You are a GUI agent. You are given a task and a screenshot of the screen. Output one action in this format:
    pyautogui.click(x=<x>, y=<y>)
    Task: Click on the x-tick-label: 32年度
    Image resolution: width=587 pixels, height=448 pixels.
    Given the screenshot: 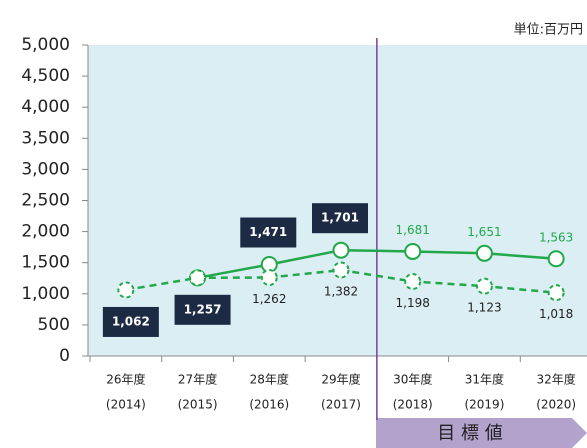 What is the action you would take?
    pyautogui.click(x=556, y=379)
    